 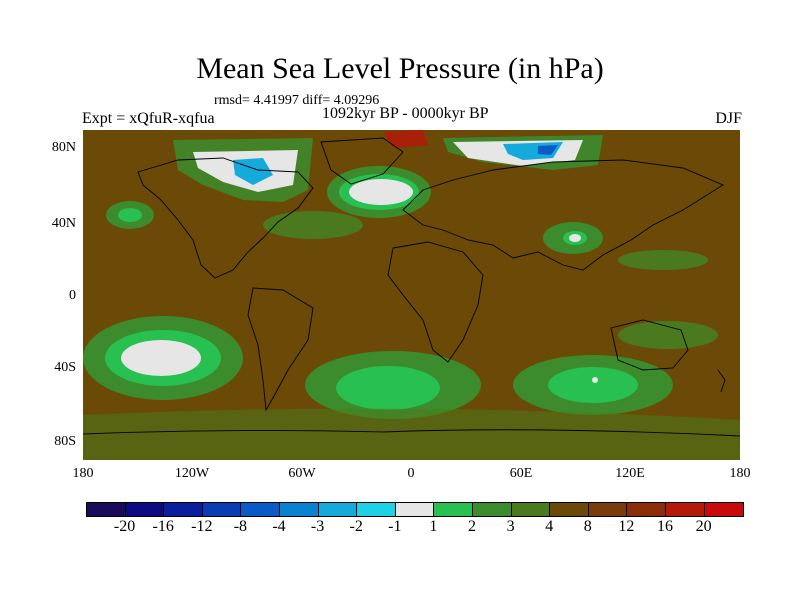 What do you see at coordinates (63, 223) in the screenshot?
I see `y-tick-40N: 40N` at bounding box center [63, 223].